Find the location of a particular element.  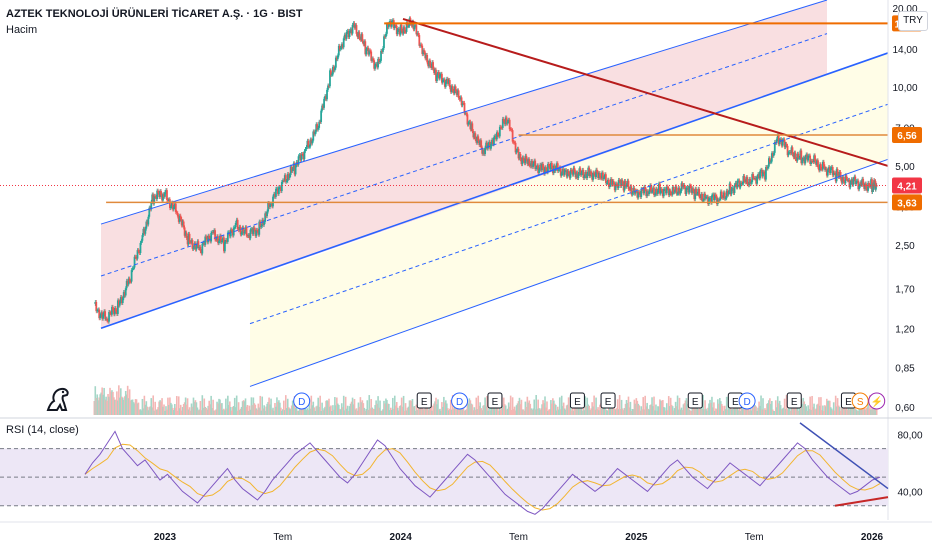

event-markers: D E D E E E E E D E E S ⚡ is located at coordinates (589, 401).